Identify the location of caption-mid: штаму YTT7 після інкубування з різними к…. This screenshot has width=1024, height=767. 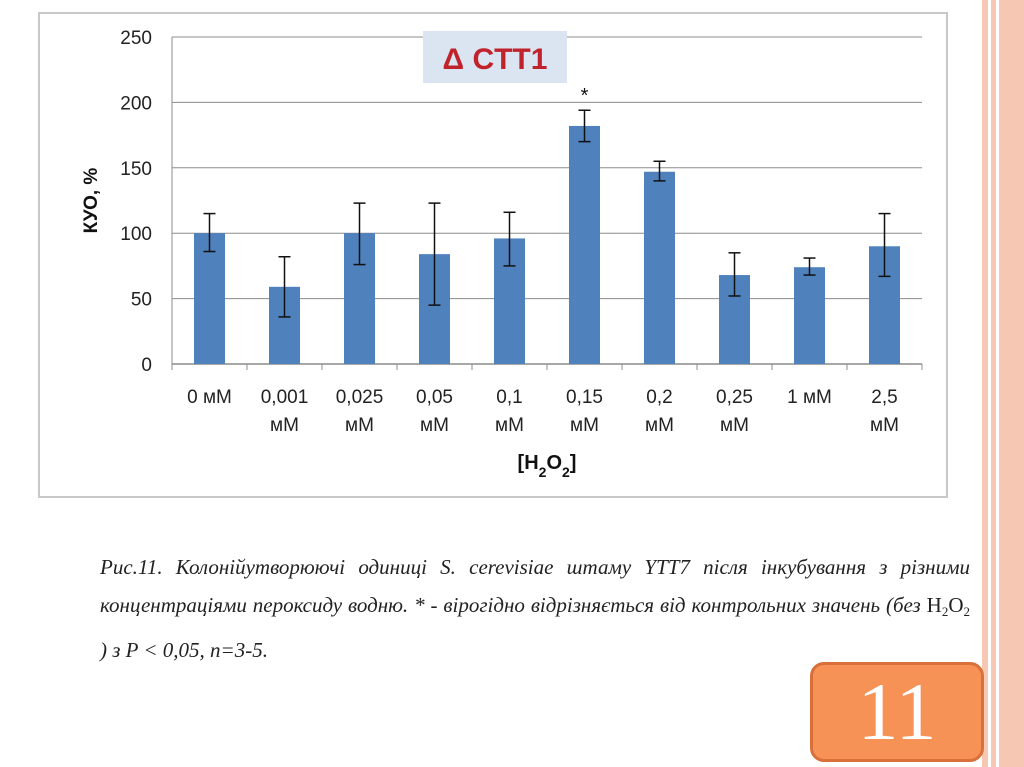
(535, 586).